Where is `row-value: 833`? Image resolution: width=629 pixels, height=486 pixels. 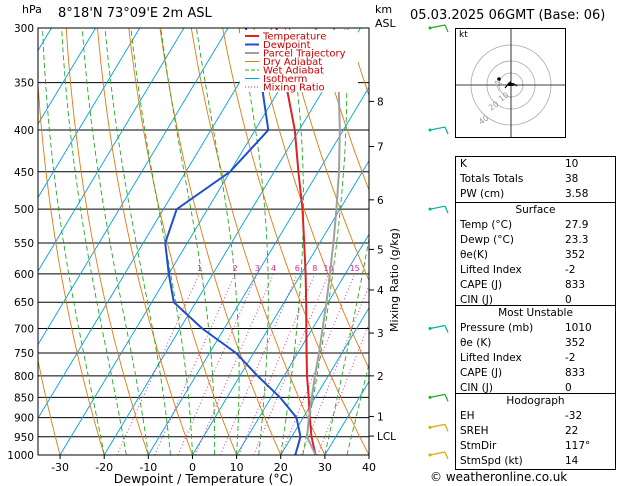 row-value: 833 is located at coordinates (575, 285).